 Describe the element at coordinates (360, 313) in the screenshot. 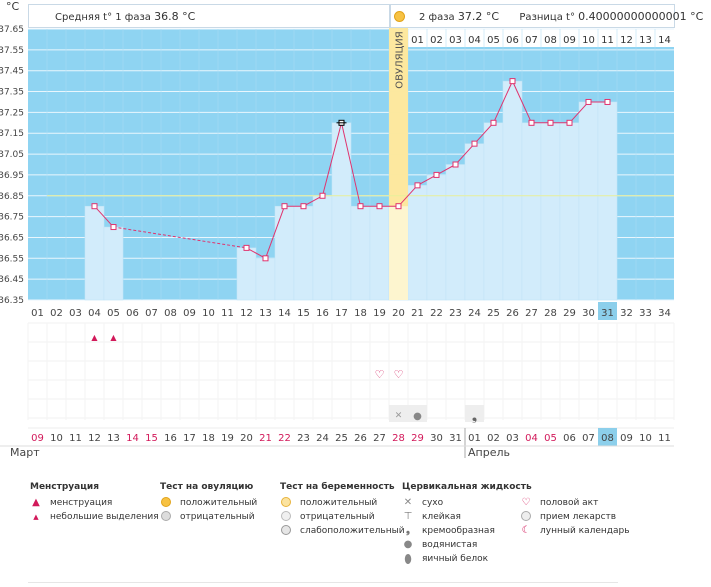

I see `cycle-day-label: 18` at that location.